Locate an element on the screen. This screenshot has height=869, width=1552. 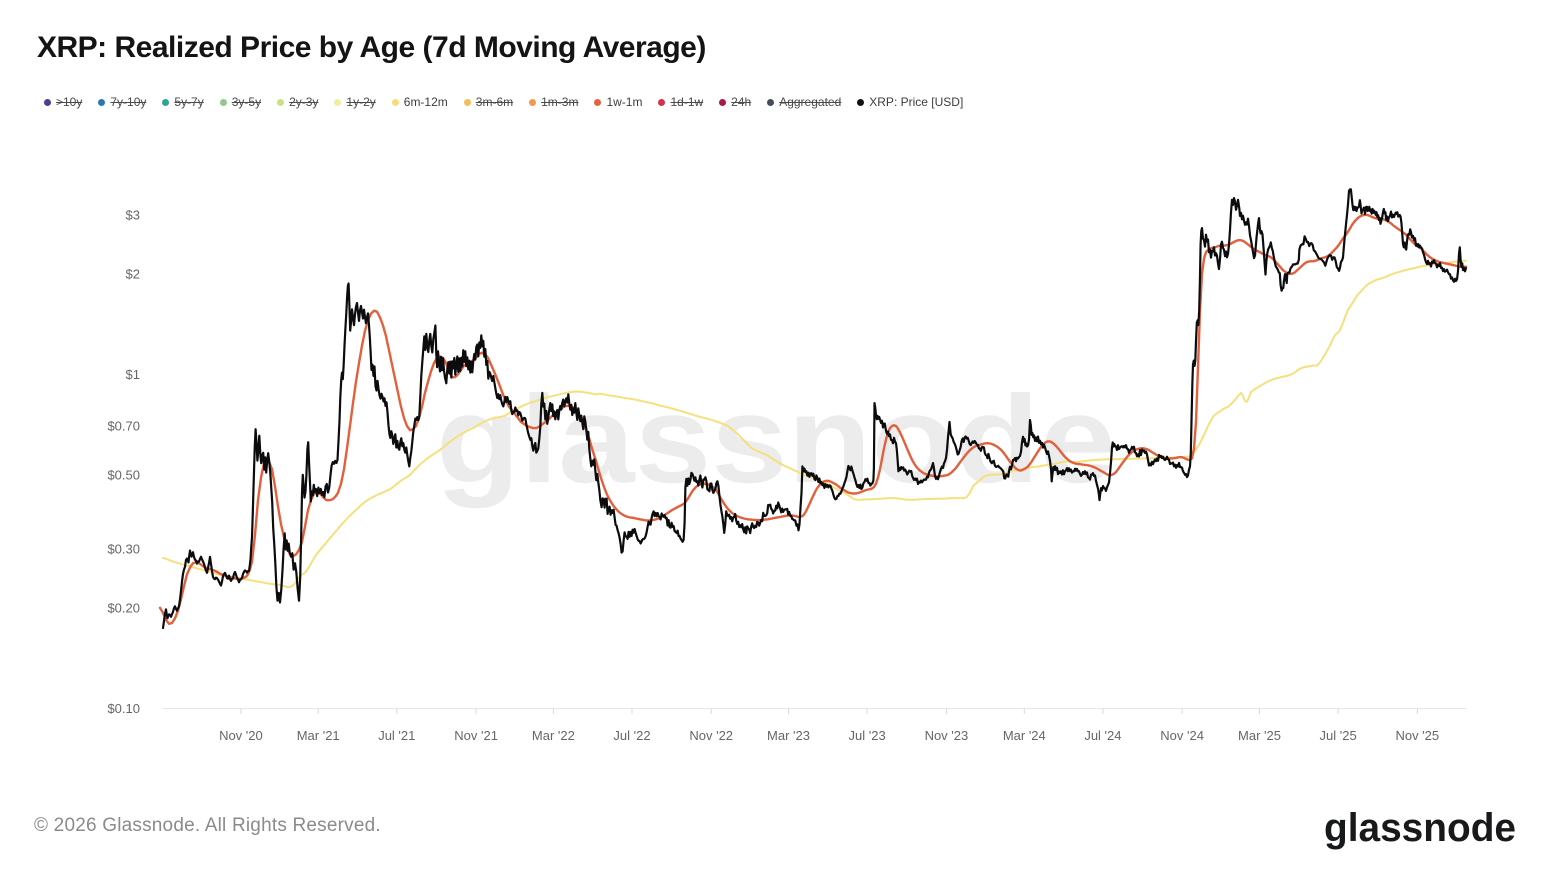
svg-text: $3 is located at coordinates (133, 214).